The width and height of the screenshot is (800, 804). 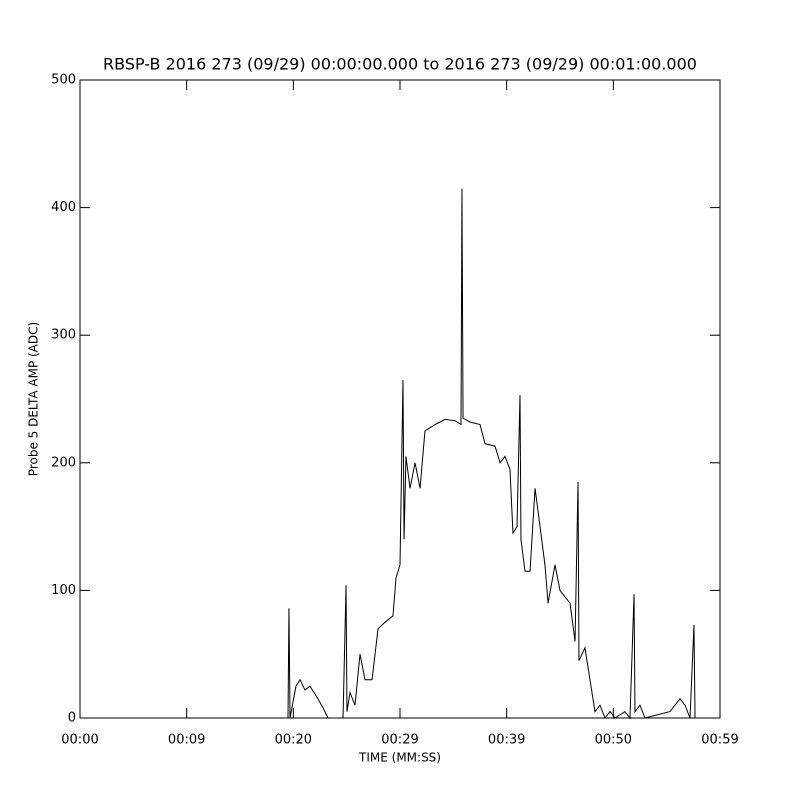 I want to click on y-tick-label: 200, so click(x=63, y=462).